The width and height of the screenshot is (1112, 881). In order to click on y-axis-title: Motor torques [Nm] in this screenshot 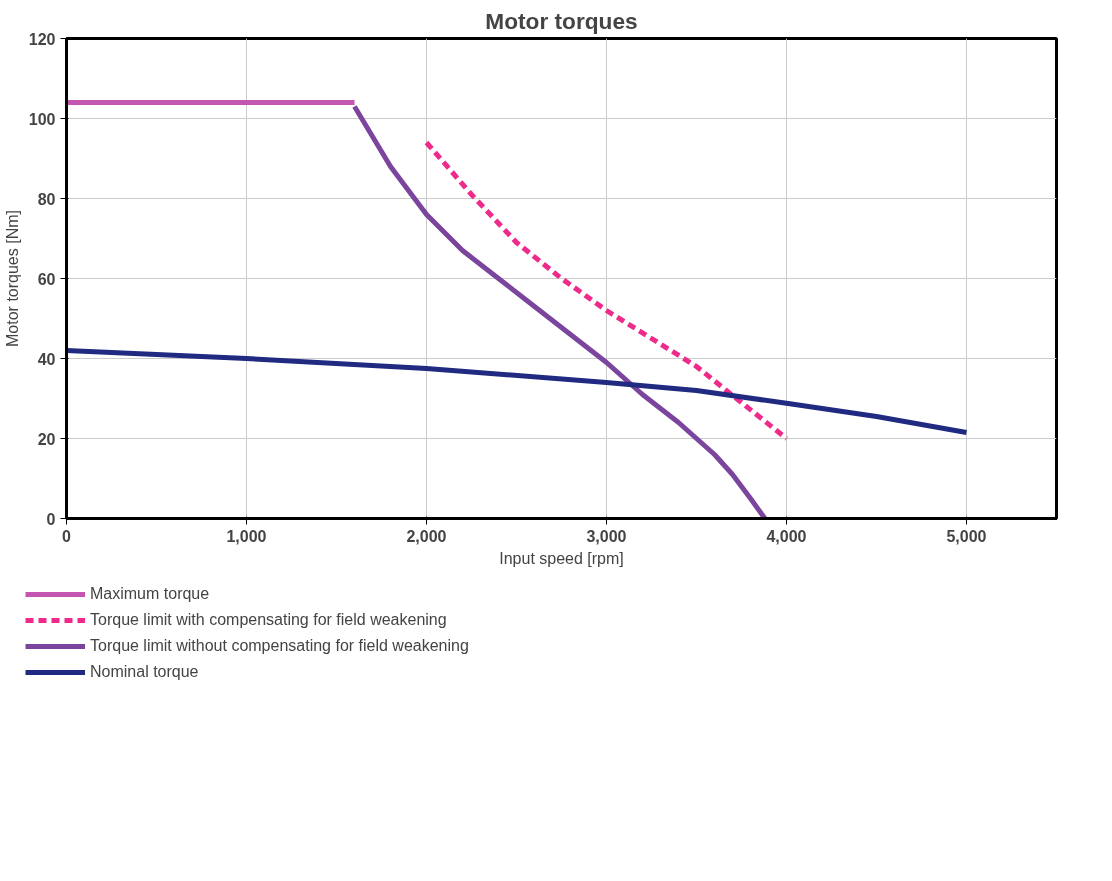, I will do `click(12, 278)`.